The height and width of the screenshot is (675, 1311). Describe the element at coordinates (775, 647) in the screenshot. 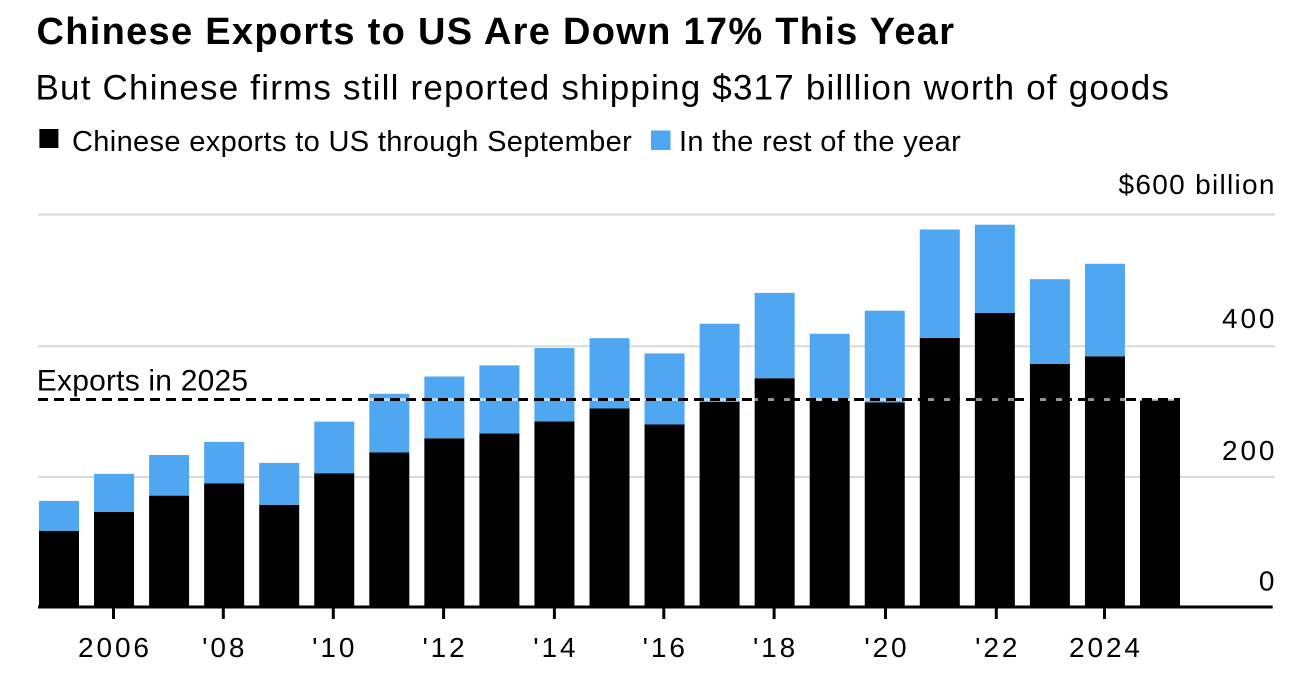

I see `svg-text: '18` at that location.